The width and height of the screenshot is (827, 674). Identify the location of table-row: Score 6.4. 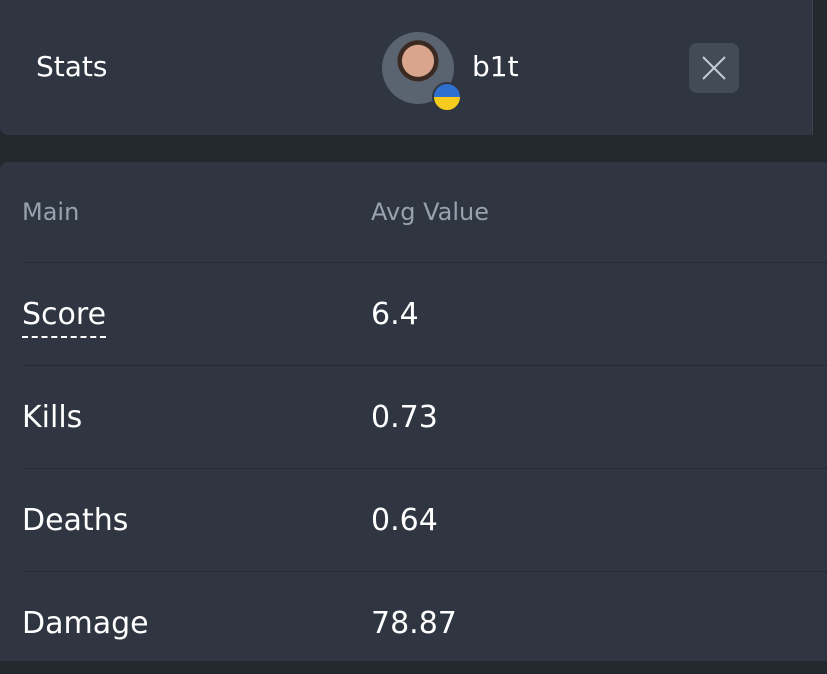
(424, 313).